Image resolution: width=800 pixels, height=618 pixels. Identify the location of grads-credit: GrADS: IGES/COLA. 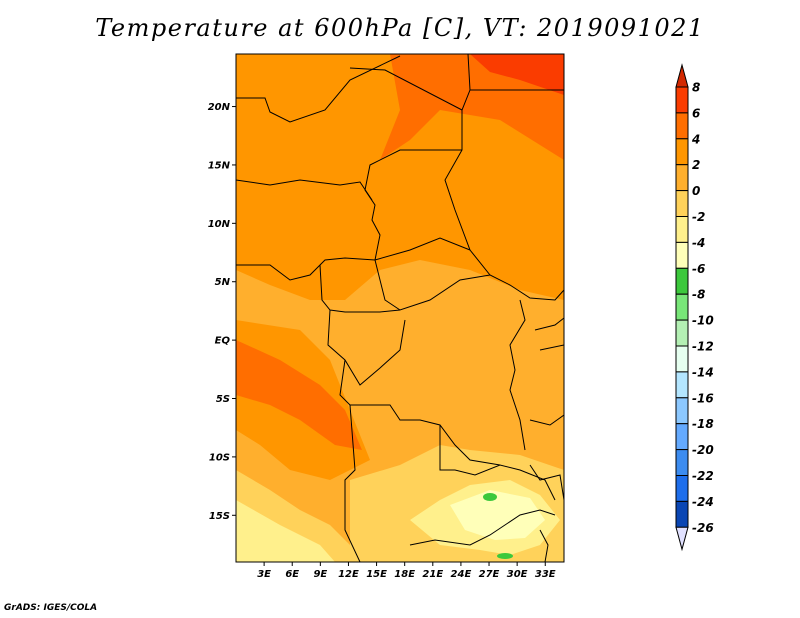
(51, 608).